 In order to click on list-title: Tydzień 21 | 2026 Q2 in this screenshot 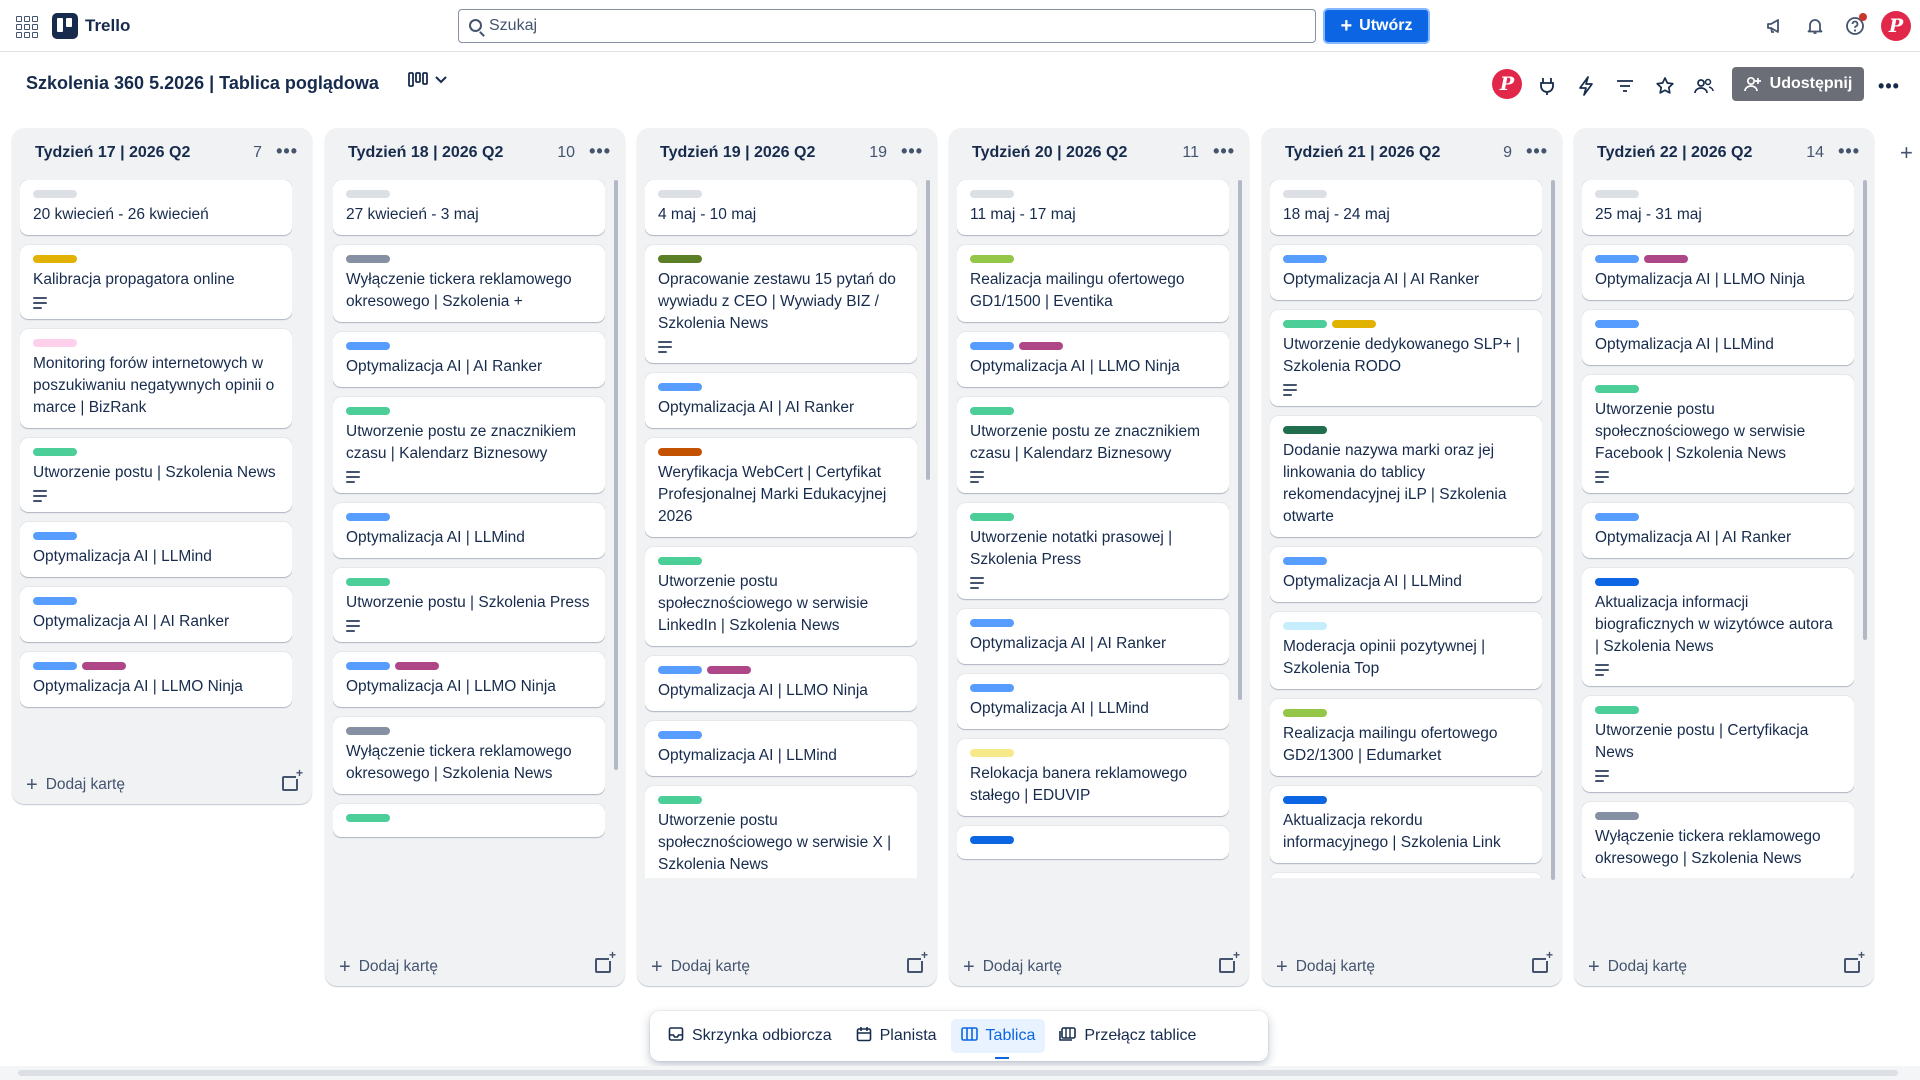, I will do `click(1363, 152)`.